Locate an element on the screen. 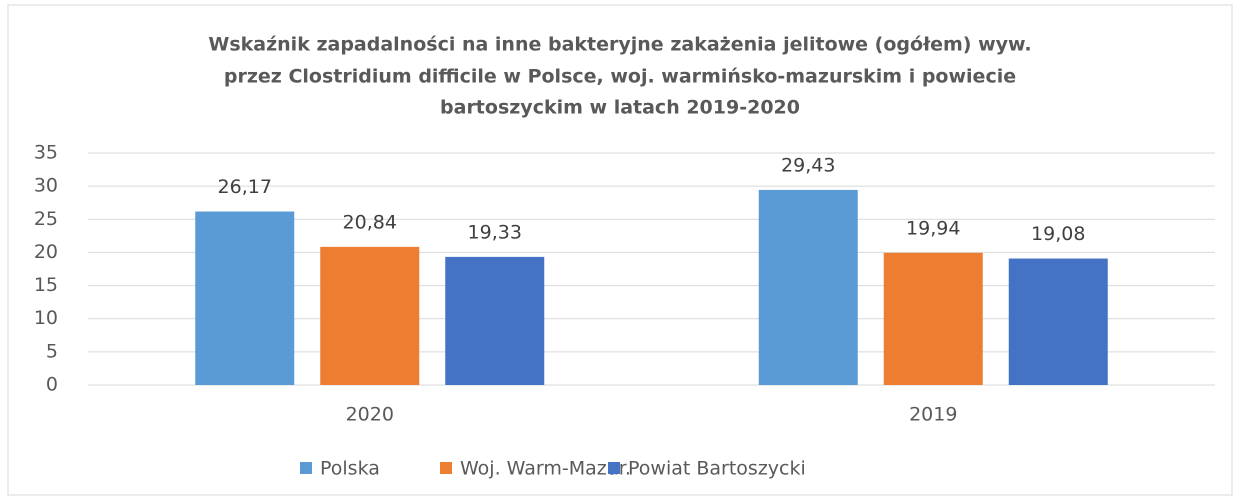  y-tick-label: 0 is located at coordinates (52, 385).